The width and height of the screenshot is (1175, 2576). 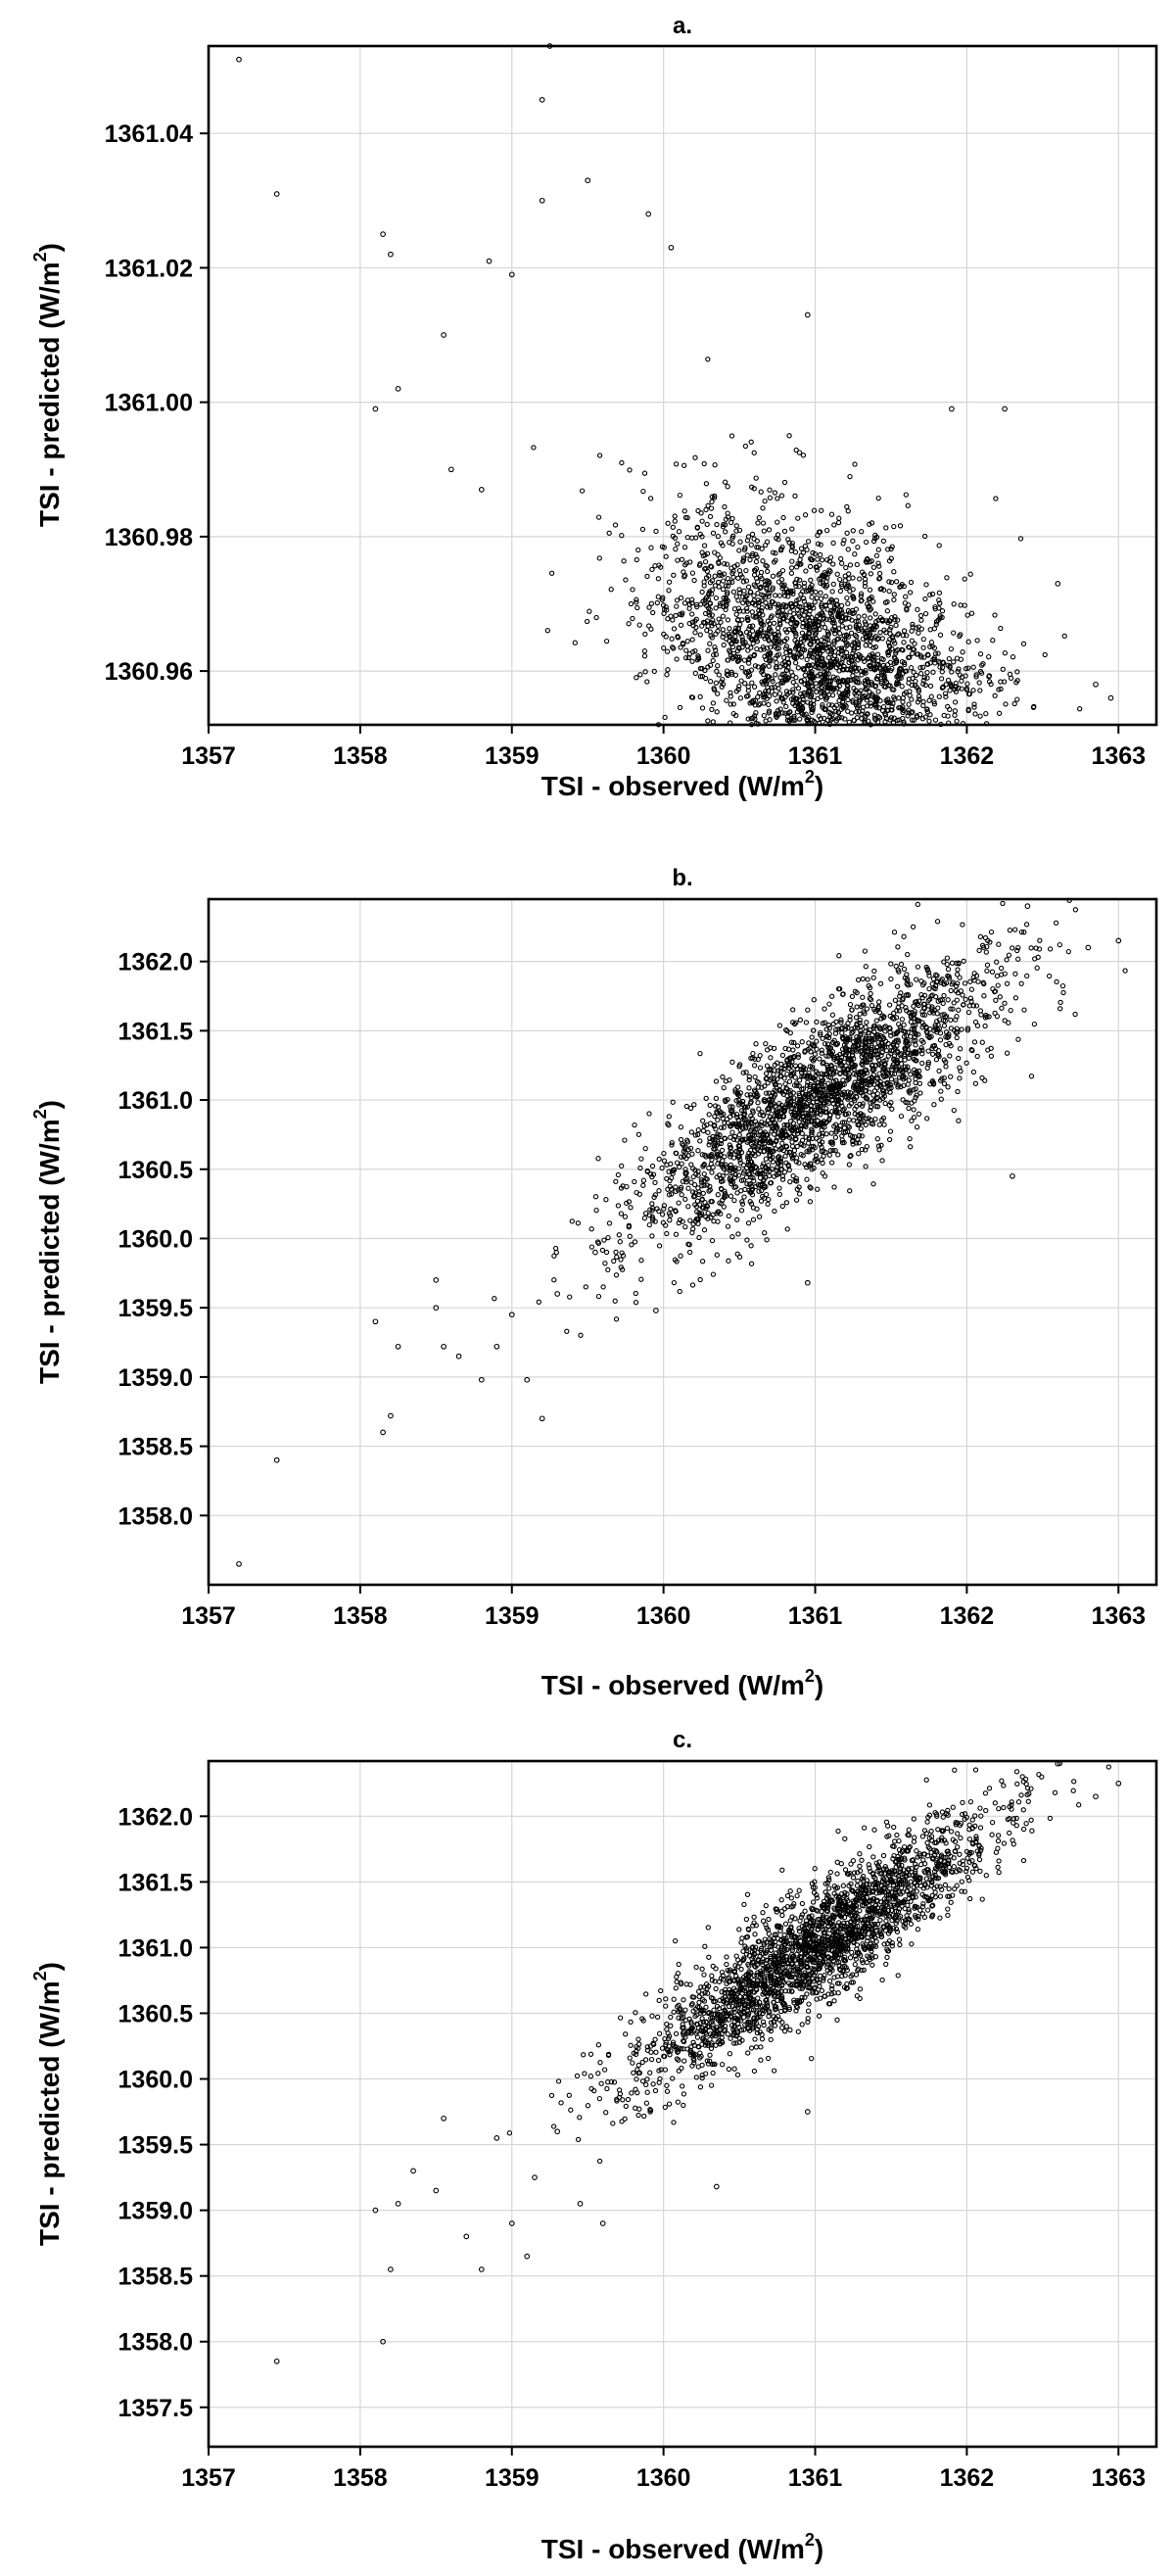 I want to click on y-axis-label-text: TSI - predicted (W/m, so click(x=49, y=1251).